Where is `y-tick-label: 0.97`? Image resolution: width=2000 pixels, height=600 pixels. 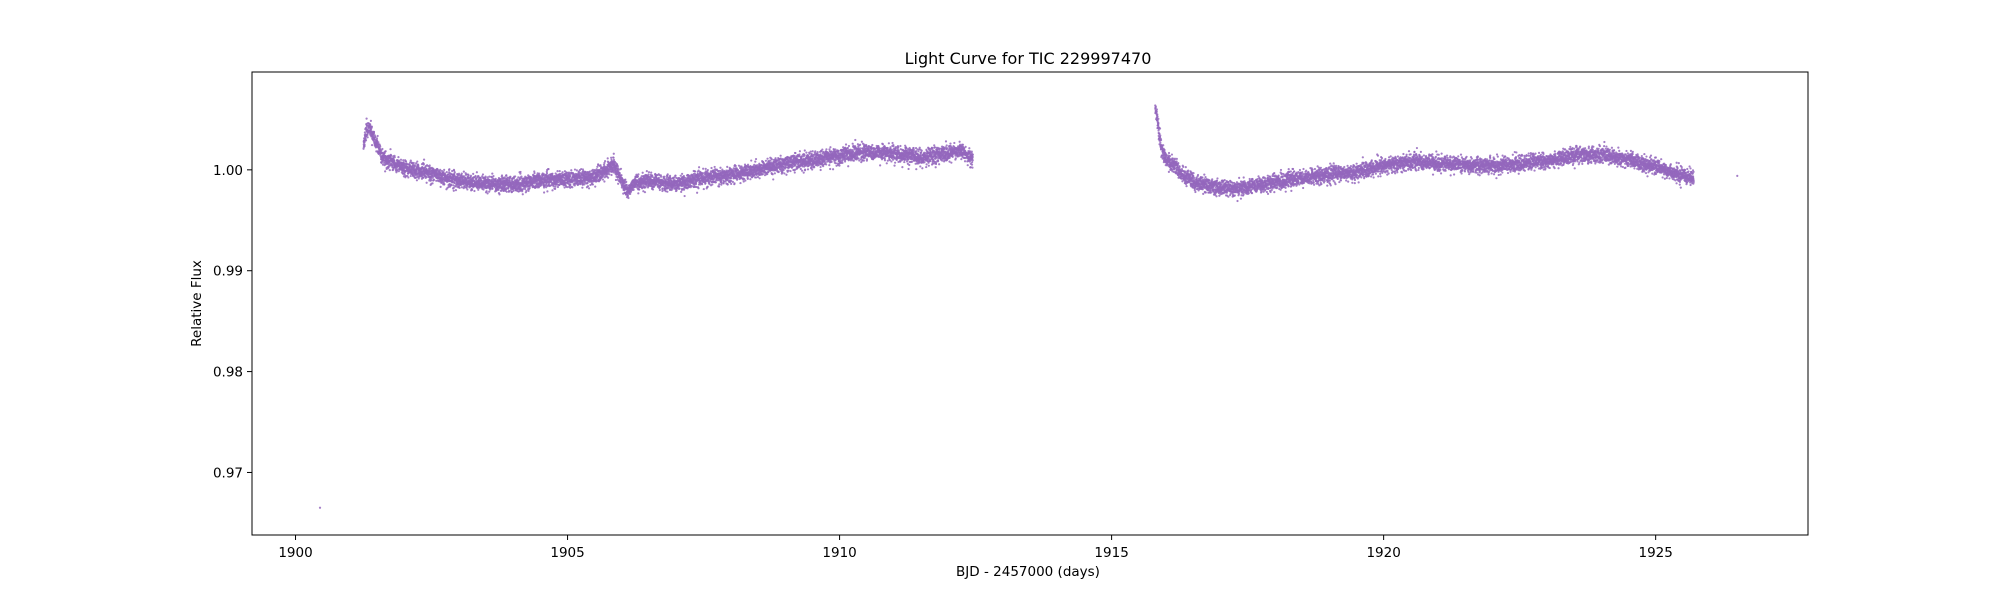
y-tick-label: 0.97 is located at coordinates (228, 473).